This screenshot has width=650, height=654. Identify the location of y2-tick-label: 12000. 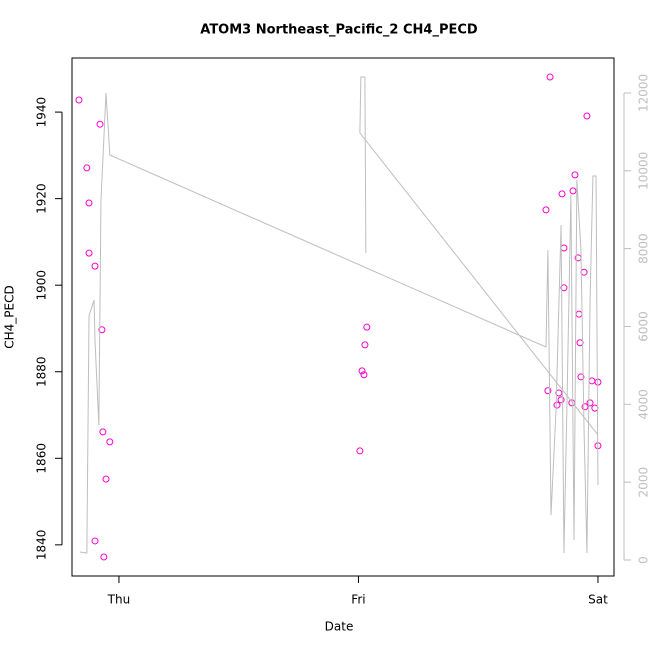
(643, 93).